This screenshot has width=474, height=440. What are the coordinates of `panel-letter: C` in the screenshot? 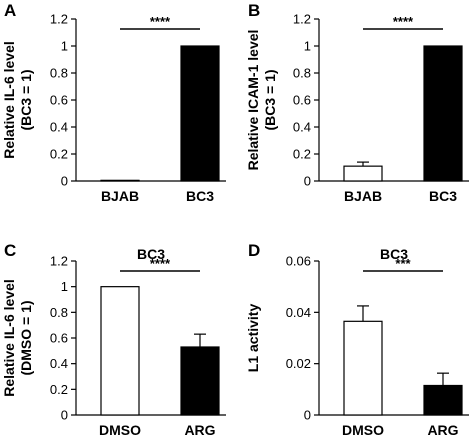 It's located at (10, 250).